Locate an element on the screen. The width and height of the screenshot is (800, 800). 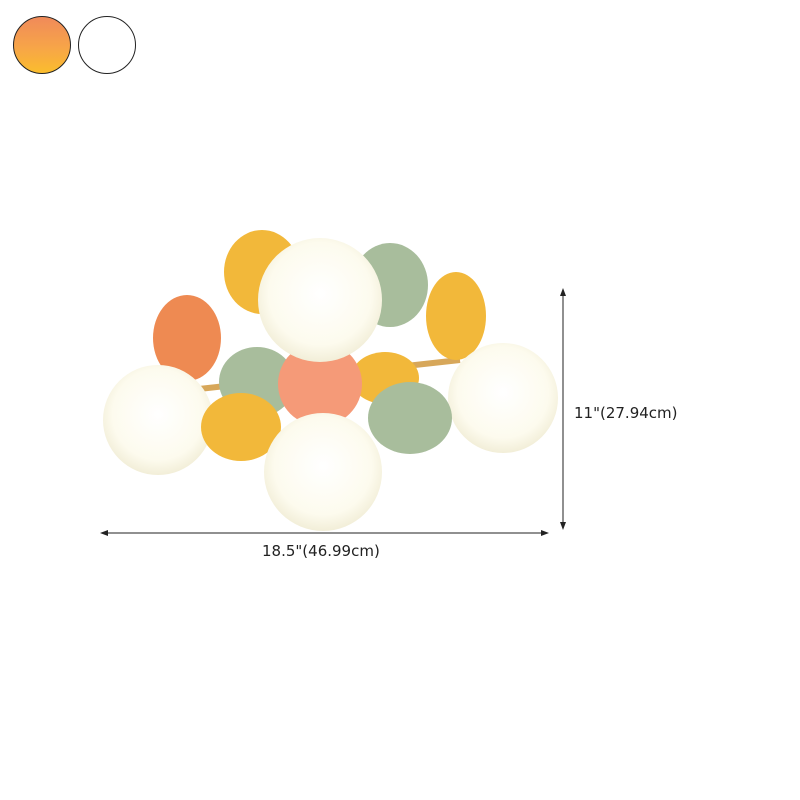
color-option-warm is located at coordinates (42, 45).